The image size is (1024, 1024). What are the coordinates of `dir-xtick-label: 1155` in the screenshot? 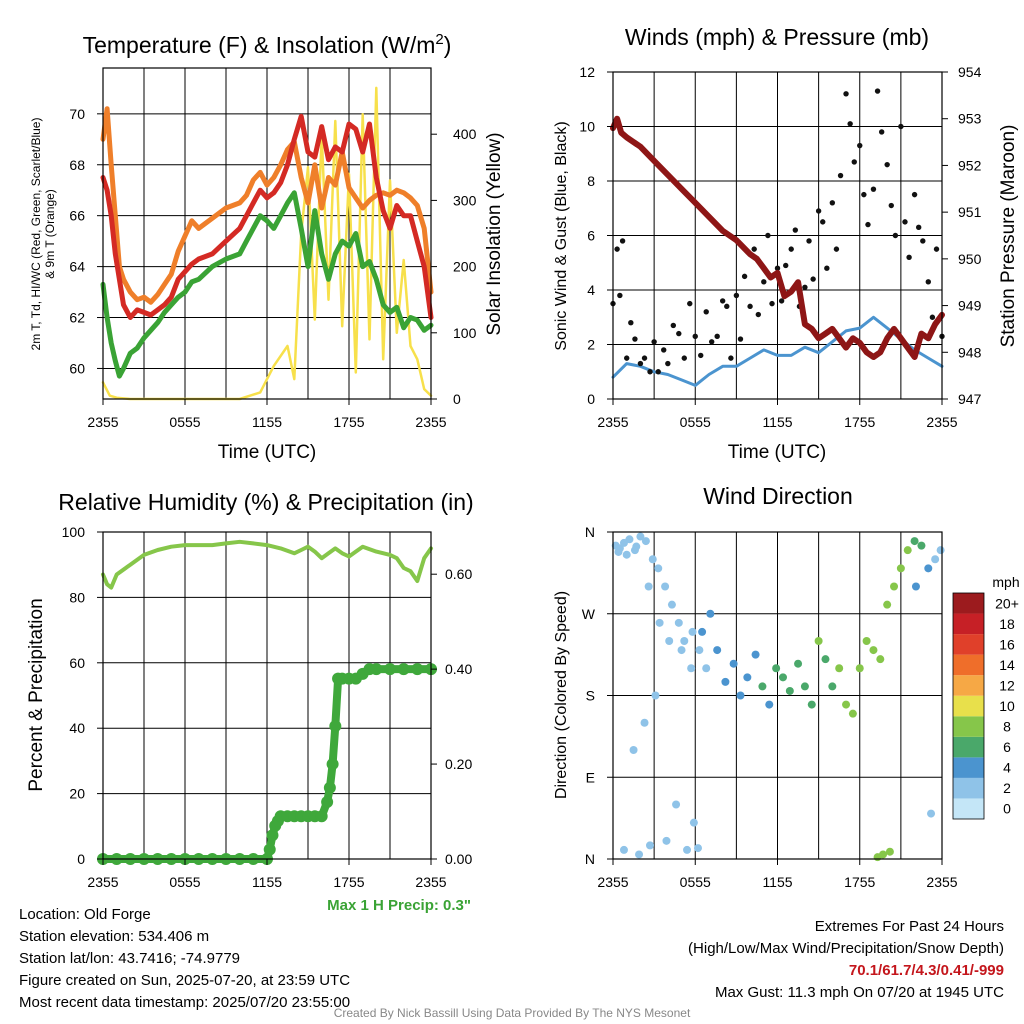 It's located at (777, 882).